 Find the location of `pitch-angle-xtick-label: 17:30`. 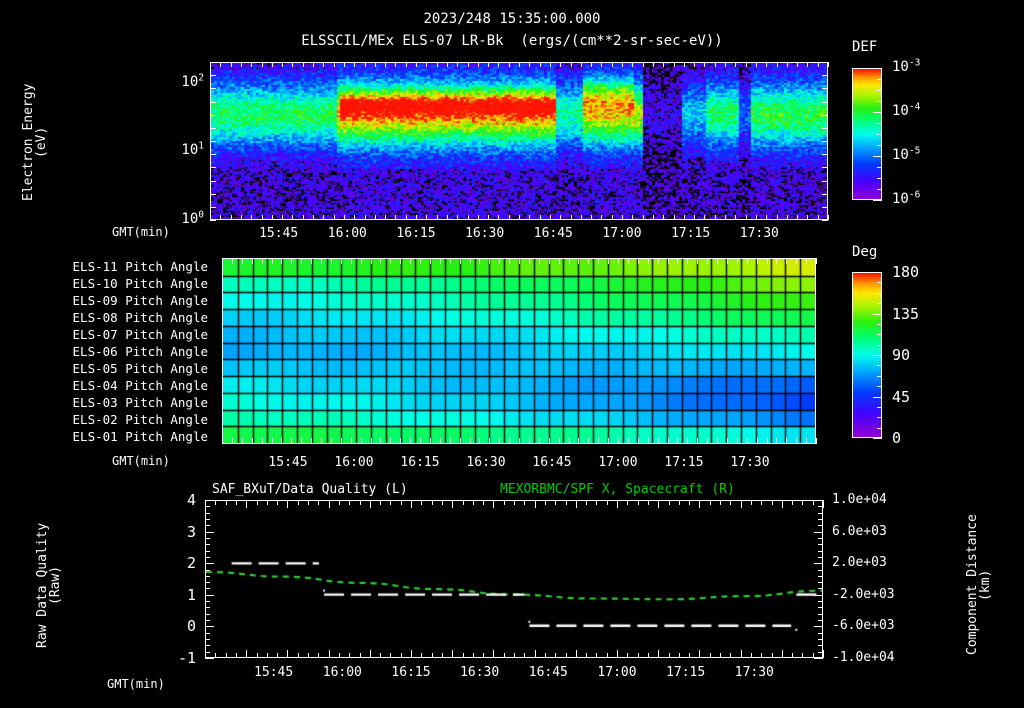

pitch-angle-xtick-label: 17:30 is located at coordinates (750, 462).